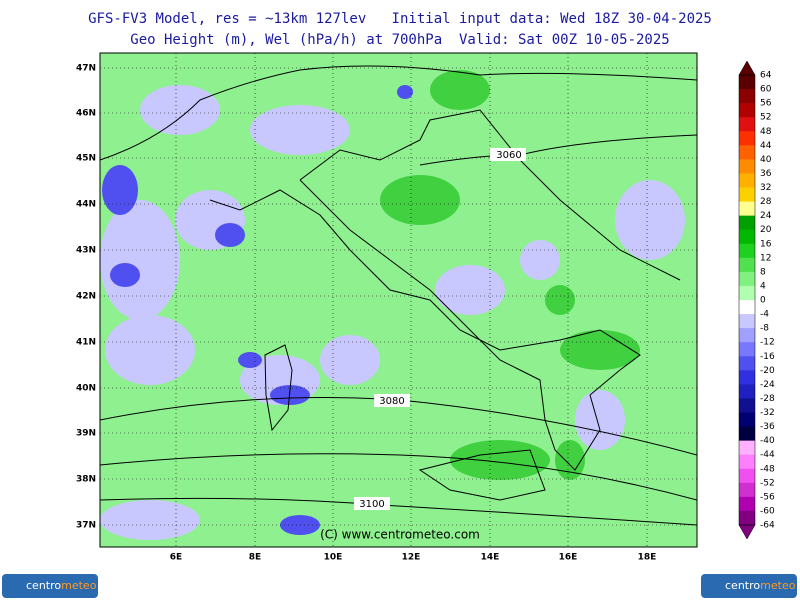 The width and height of the screenshot is (800, 600). Describe the element at coordinates (767, 357) in the screenshot. I see `colorbar-label: -16` at that location.